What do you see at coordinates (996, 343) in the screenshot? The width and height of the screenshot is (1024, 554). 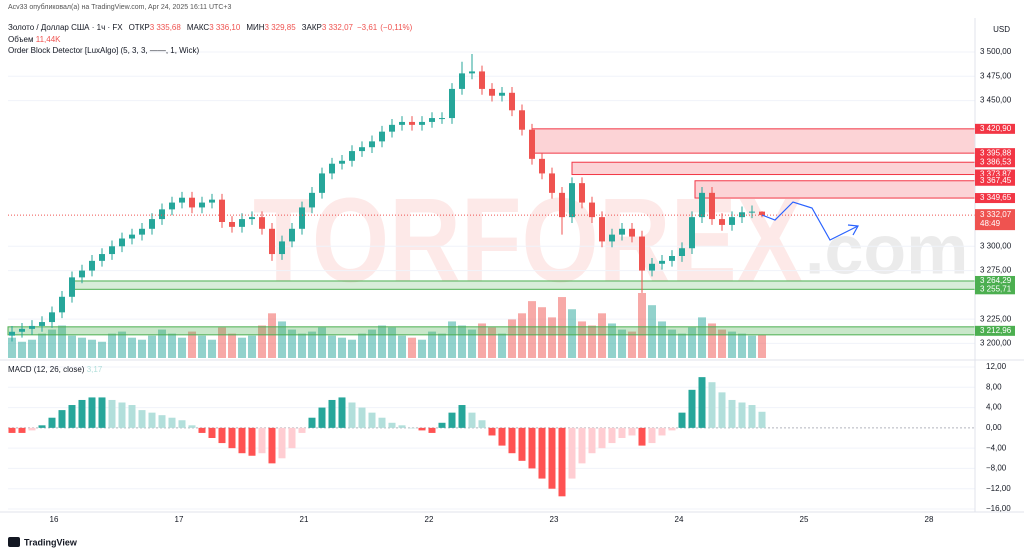 I see `y-tick-label: 3 200,00` at bounding box center [996, 343].